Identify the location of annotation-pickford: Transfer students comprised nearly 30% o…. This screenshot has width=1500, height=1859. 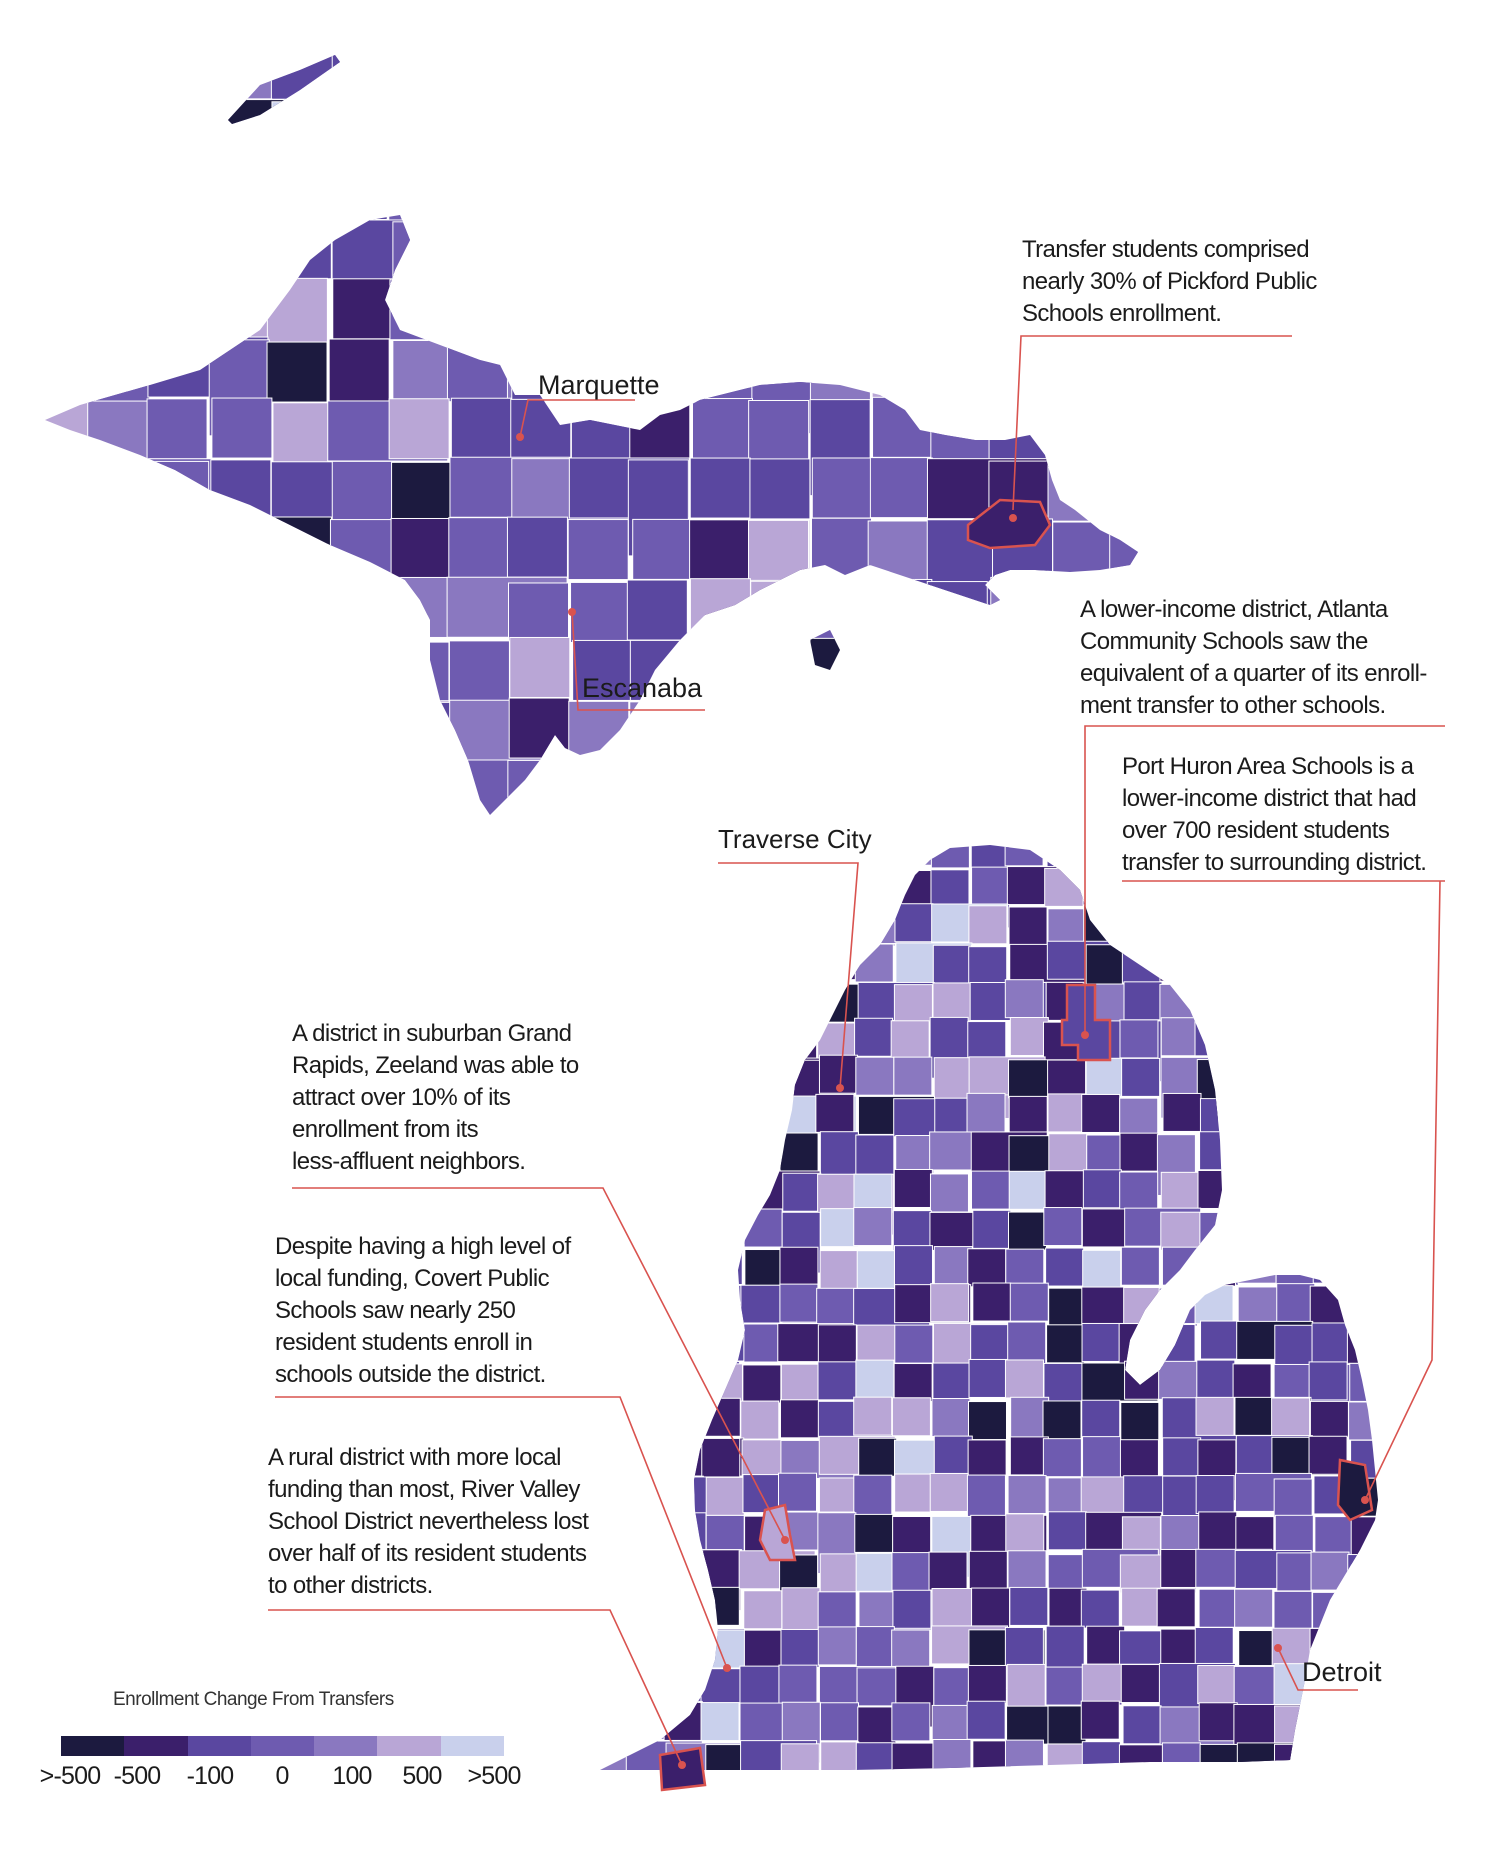
(1169, 282).